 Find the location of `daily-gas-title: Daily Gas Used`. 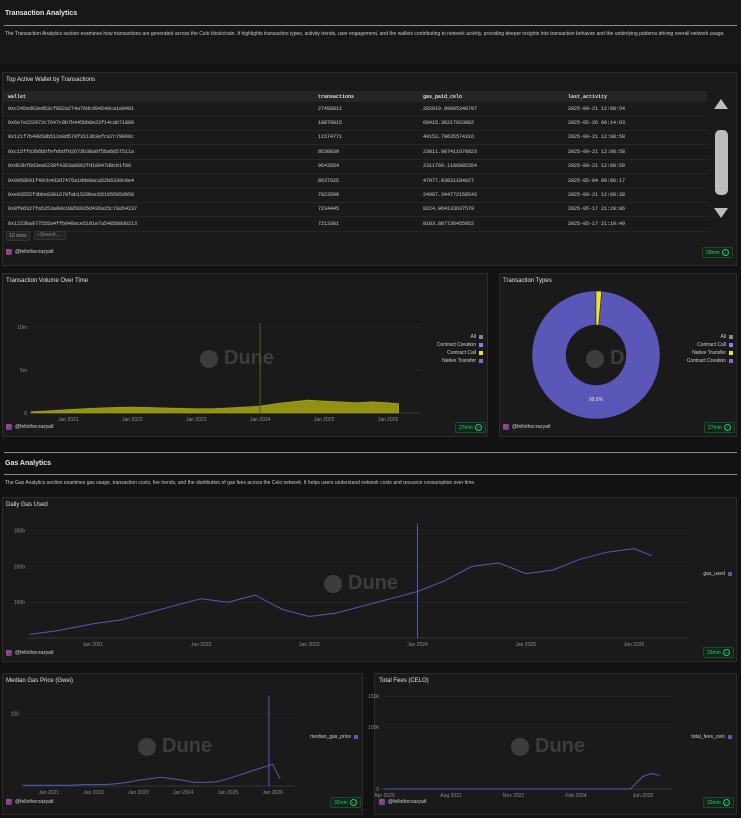

daily-gas-title: Daily Gas Used is located at coordinates (27, 505).